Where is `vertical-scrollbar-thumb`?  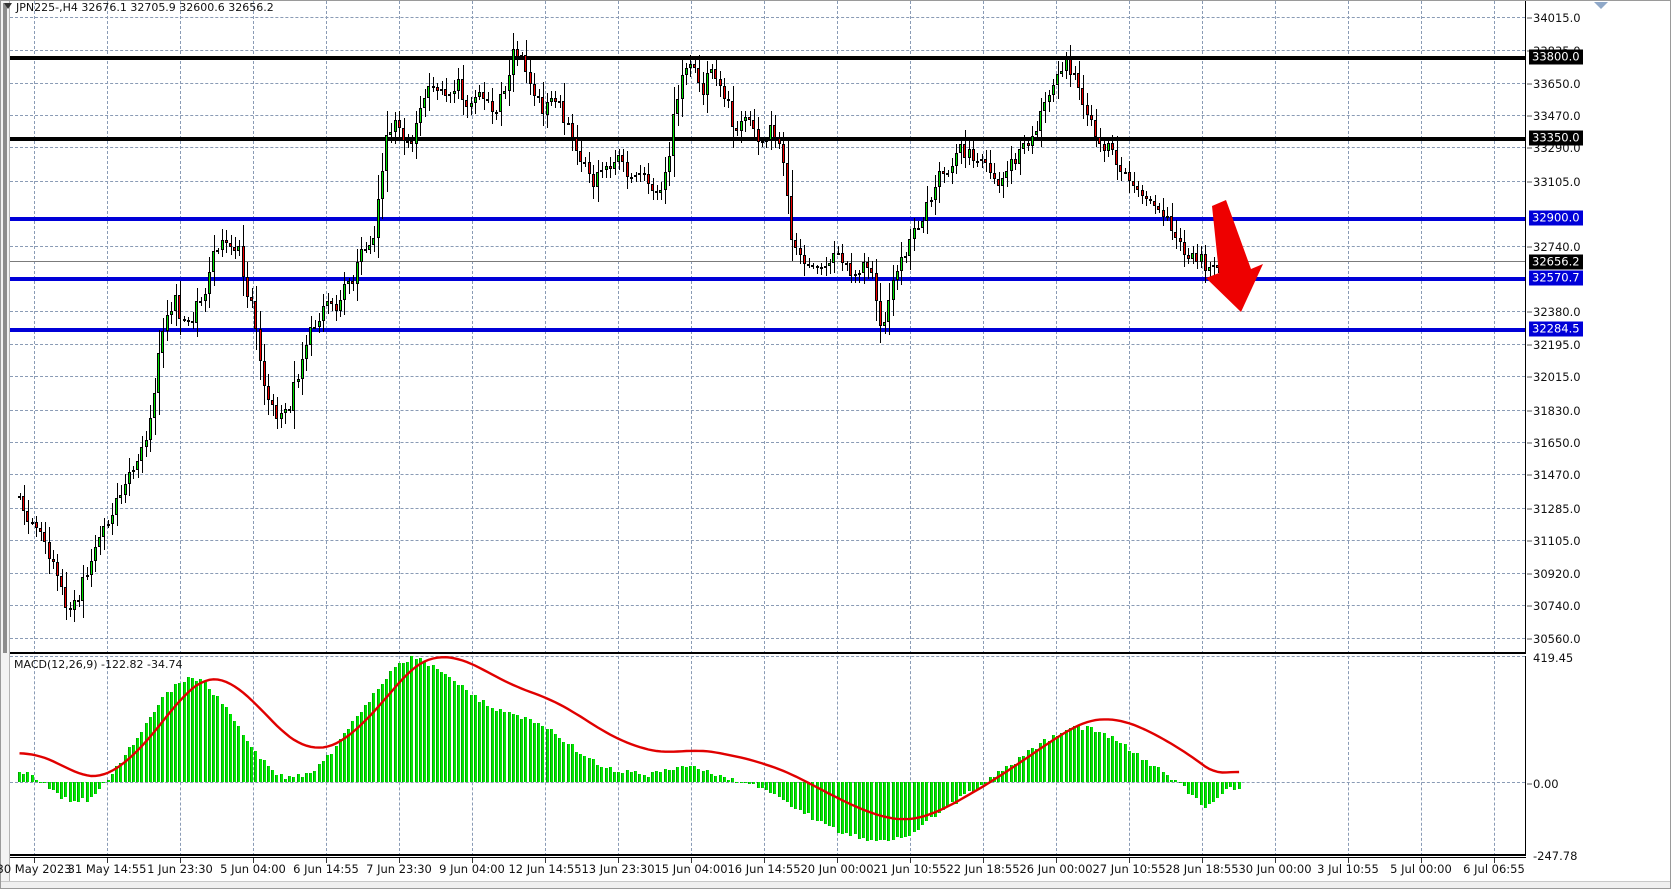 vertical-scrollbar-thumb is located at coordinates (5, 328).